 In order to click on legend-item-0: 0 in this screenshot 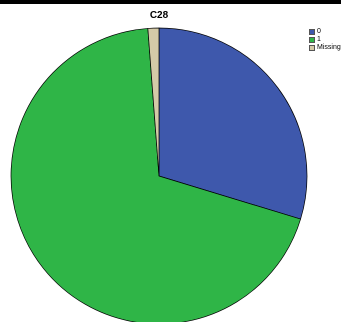, I will do `click(325, 32)`.